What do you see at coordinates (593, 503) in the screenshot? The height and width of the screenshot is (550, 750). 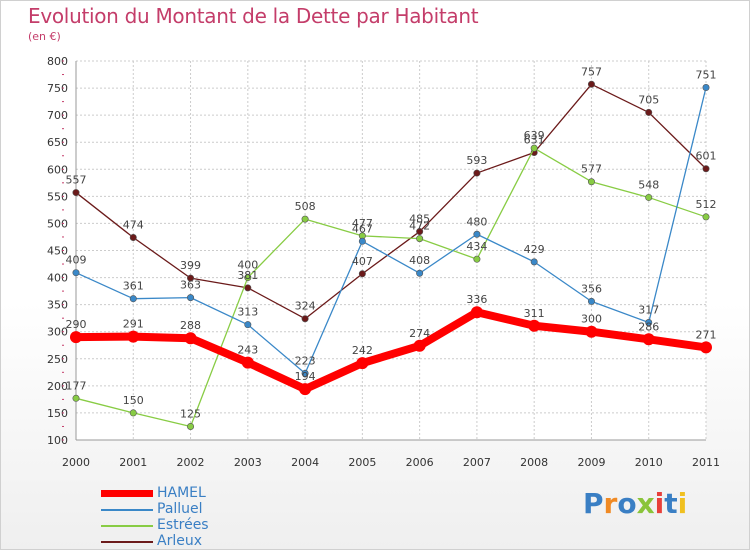 I see `logo-letter: P` at bounding box center [593, 503].